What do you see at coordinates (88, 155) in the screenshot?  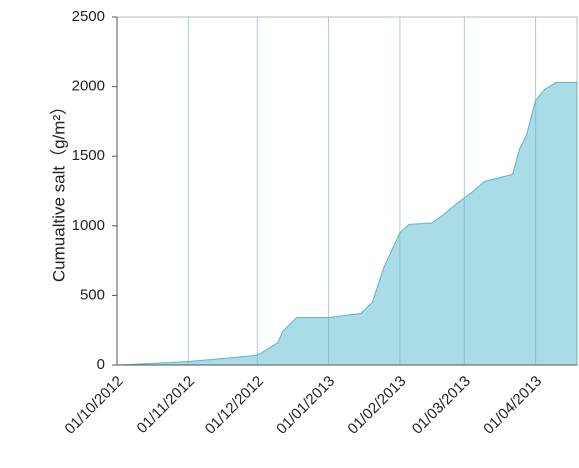 I see `y-tick-label: 1500` at bounding box center [88, 155].